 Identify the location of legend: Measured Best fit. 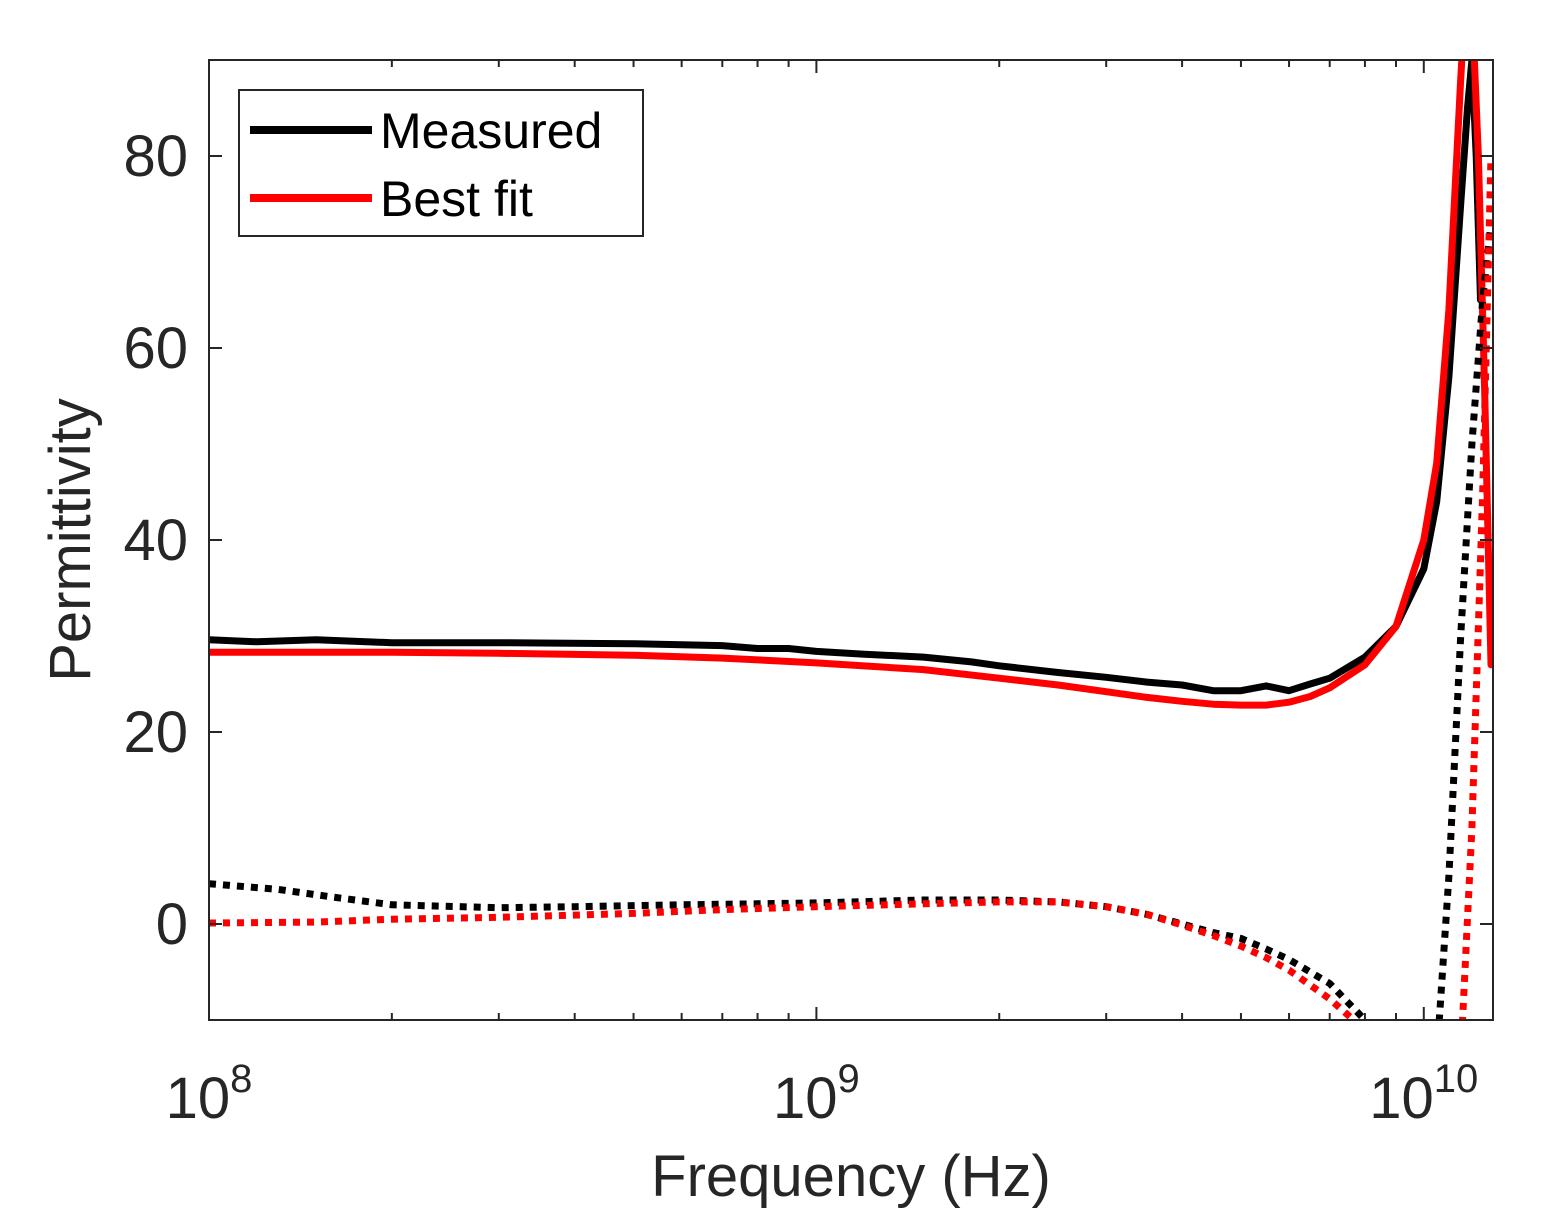
(441, 163).